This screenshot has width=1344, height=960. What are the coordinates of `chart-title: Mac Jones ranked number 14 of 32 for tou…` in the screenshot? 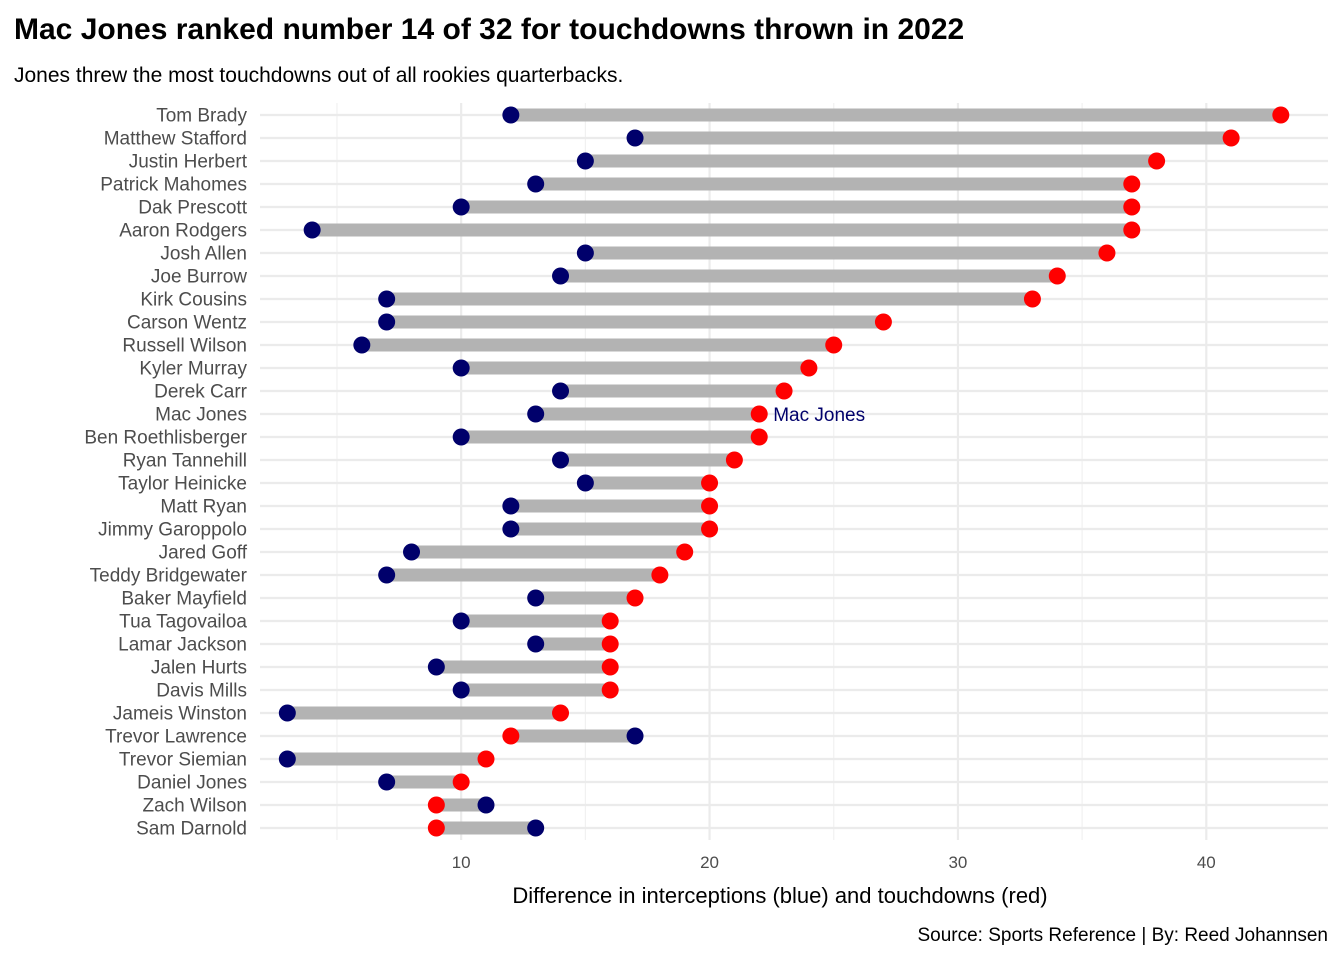 It's located at (489, 29).